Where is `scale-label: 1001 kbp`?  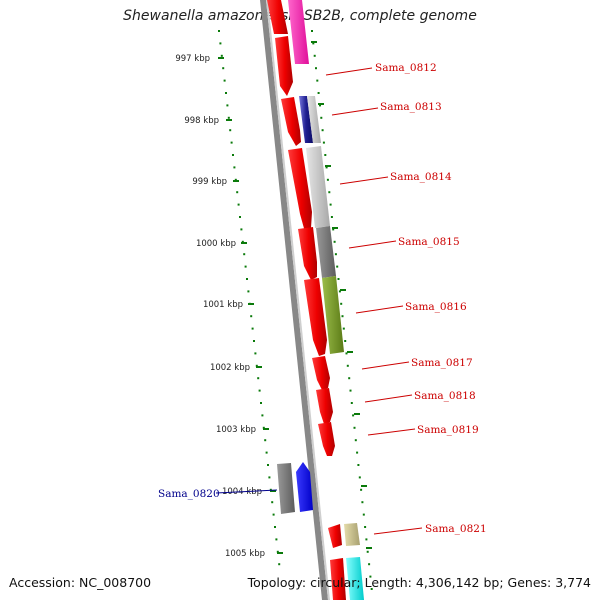
scale-label: 1001 kbp is located at coordinates (223, 305).